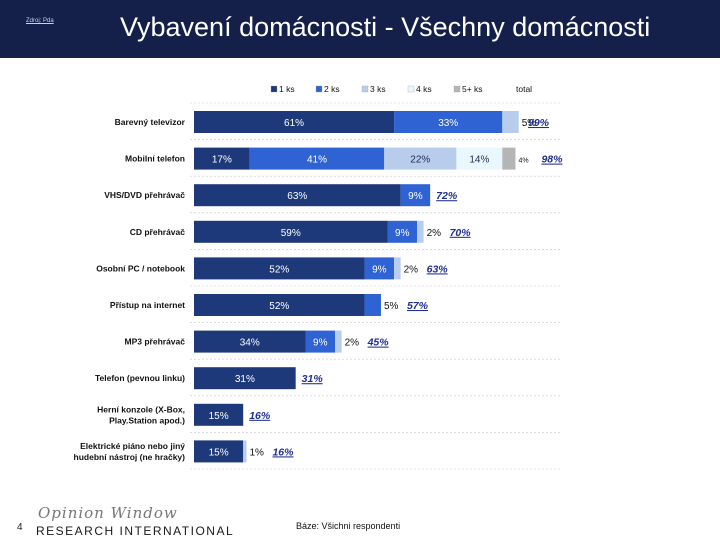 The width and height of the screenshot is (720, 540). What do you see at coordinates (529, 123) in the screenshot?
I see `data-label-2-0: 5%` at bounding box center [529, 123].